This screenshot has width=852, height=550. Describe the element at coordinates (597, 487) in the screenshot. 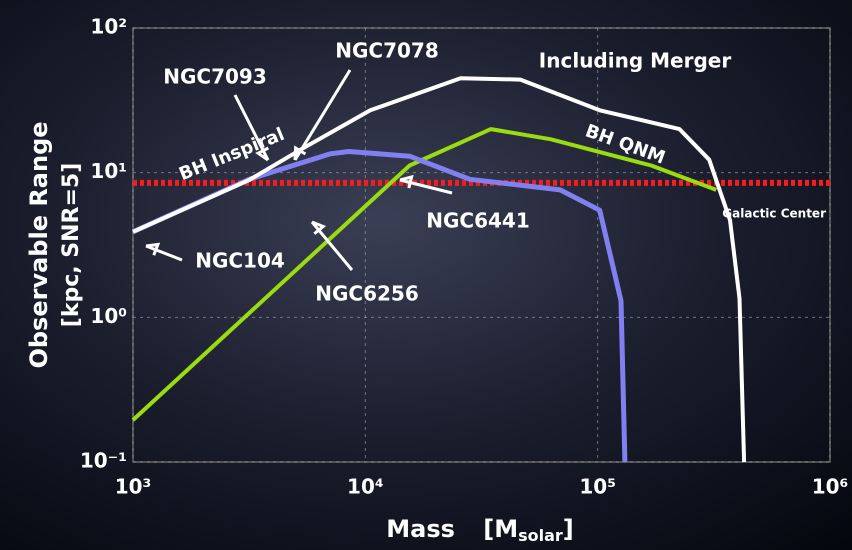

I see `x-tick-label: 10⁵` at that location.